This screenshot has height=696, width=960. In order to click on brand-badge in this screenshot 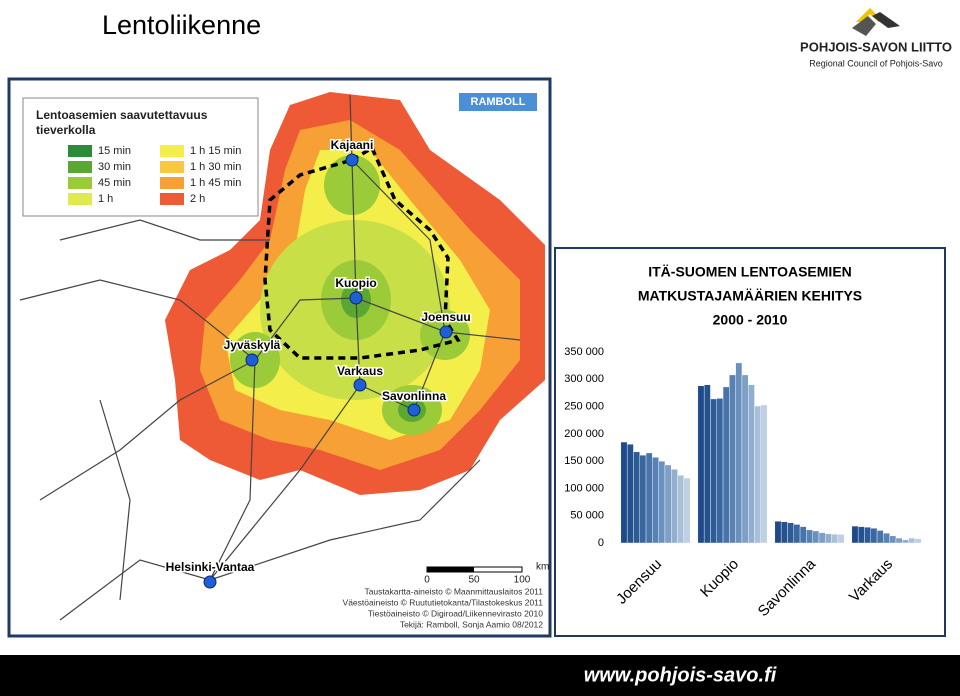, I will do `click(498, 102)`.